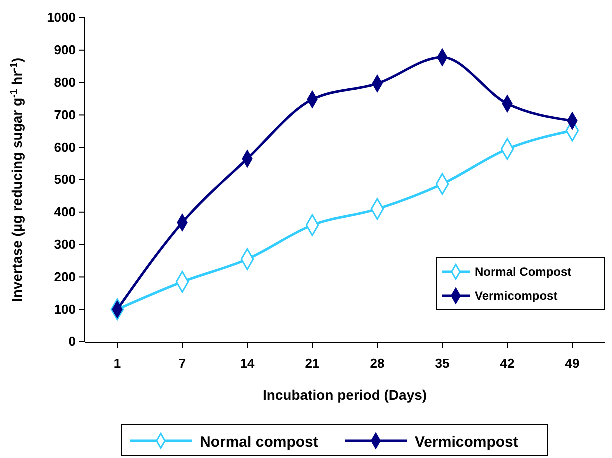 This screenshot has height=458, width=612. I want to click on legend-label: Vermicompost, so click(516, 296).